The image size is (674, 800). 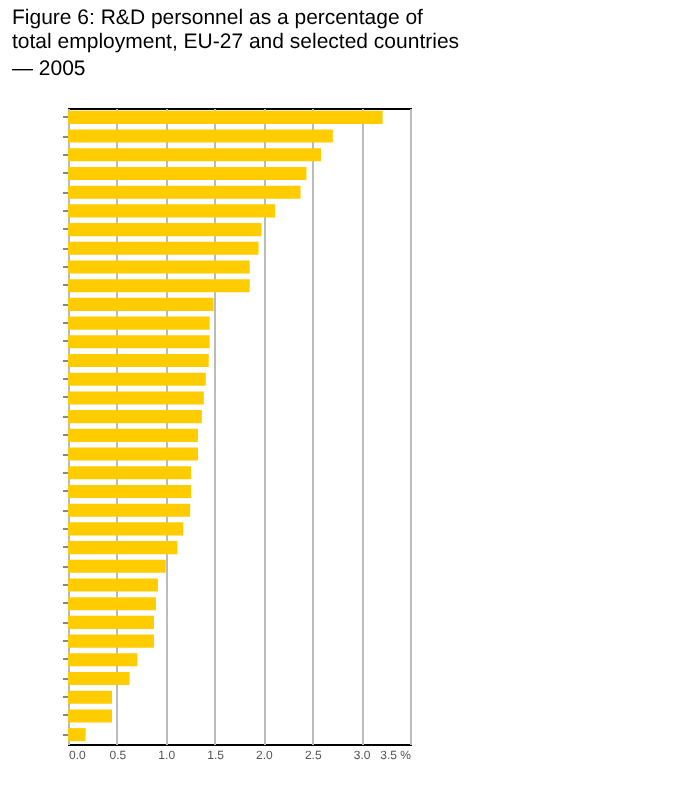 I want to click on text: Figure 6: R&D personnel as a percentage of, so click(x=217, y=18).